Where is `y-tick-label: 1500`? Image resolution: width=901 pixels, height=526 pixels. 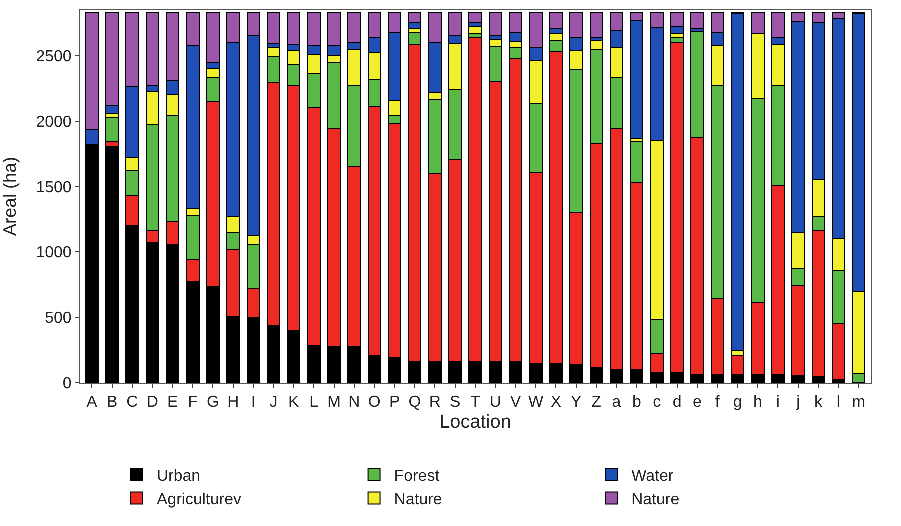
y-tick-label: 1500 is located at coordinates (54, 187).